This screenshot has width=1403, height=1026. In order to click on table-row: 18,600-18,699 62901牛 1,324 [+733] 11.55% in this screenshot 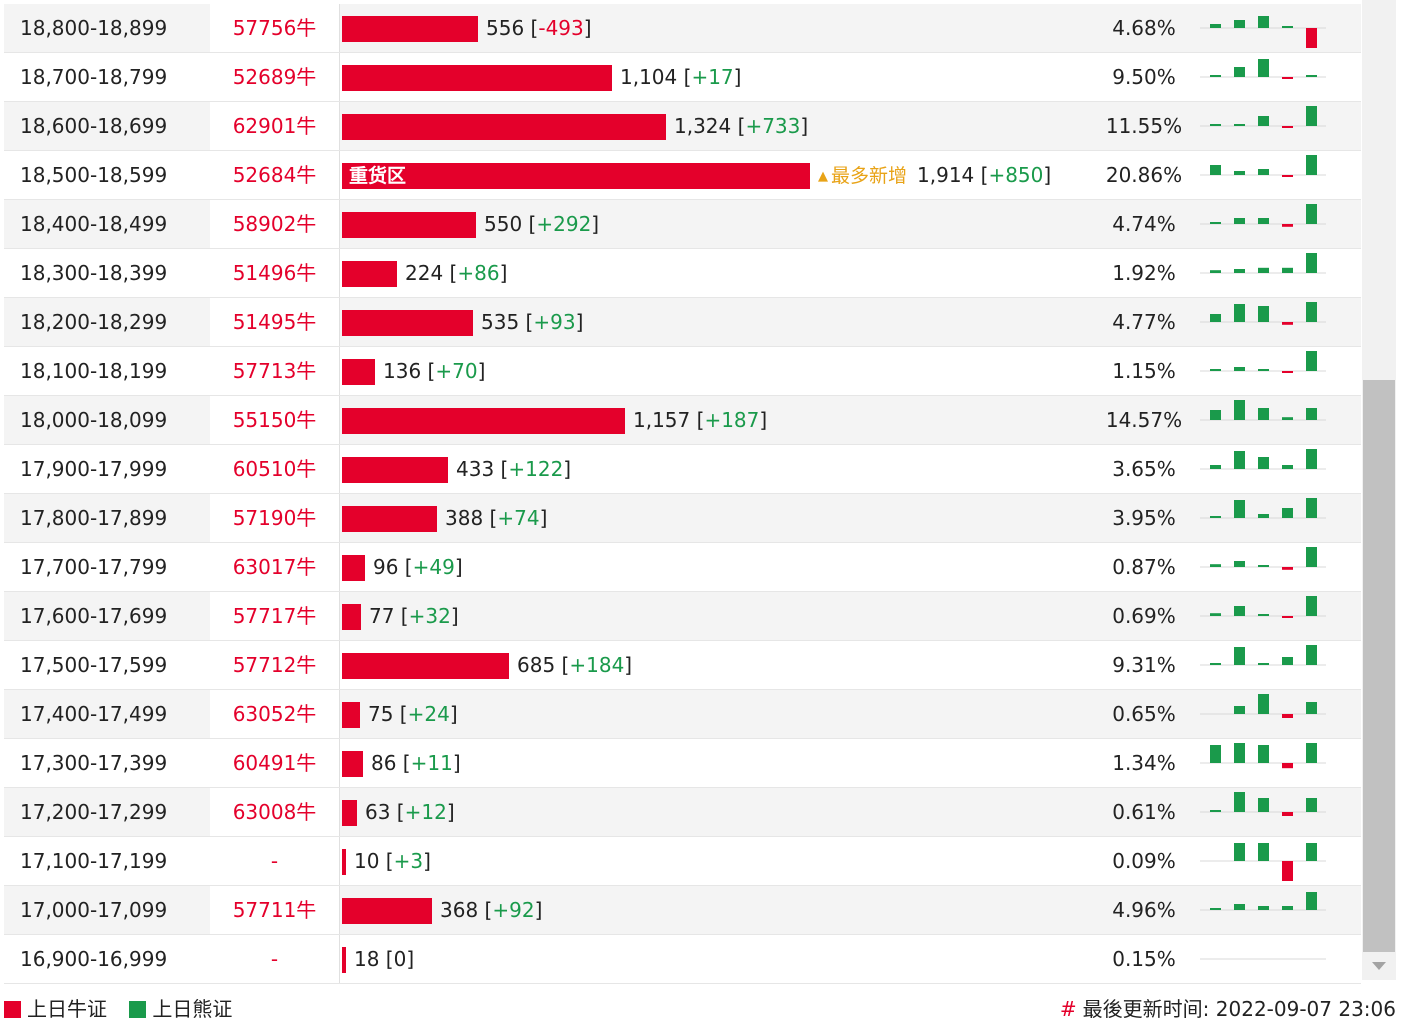, I will do `click(682, 126)`.